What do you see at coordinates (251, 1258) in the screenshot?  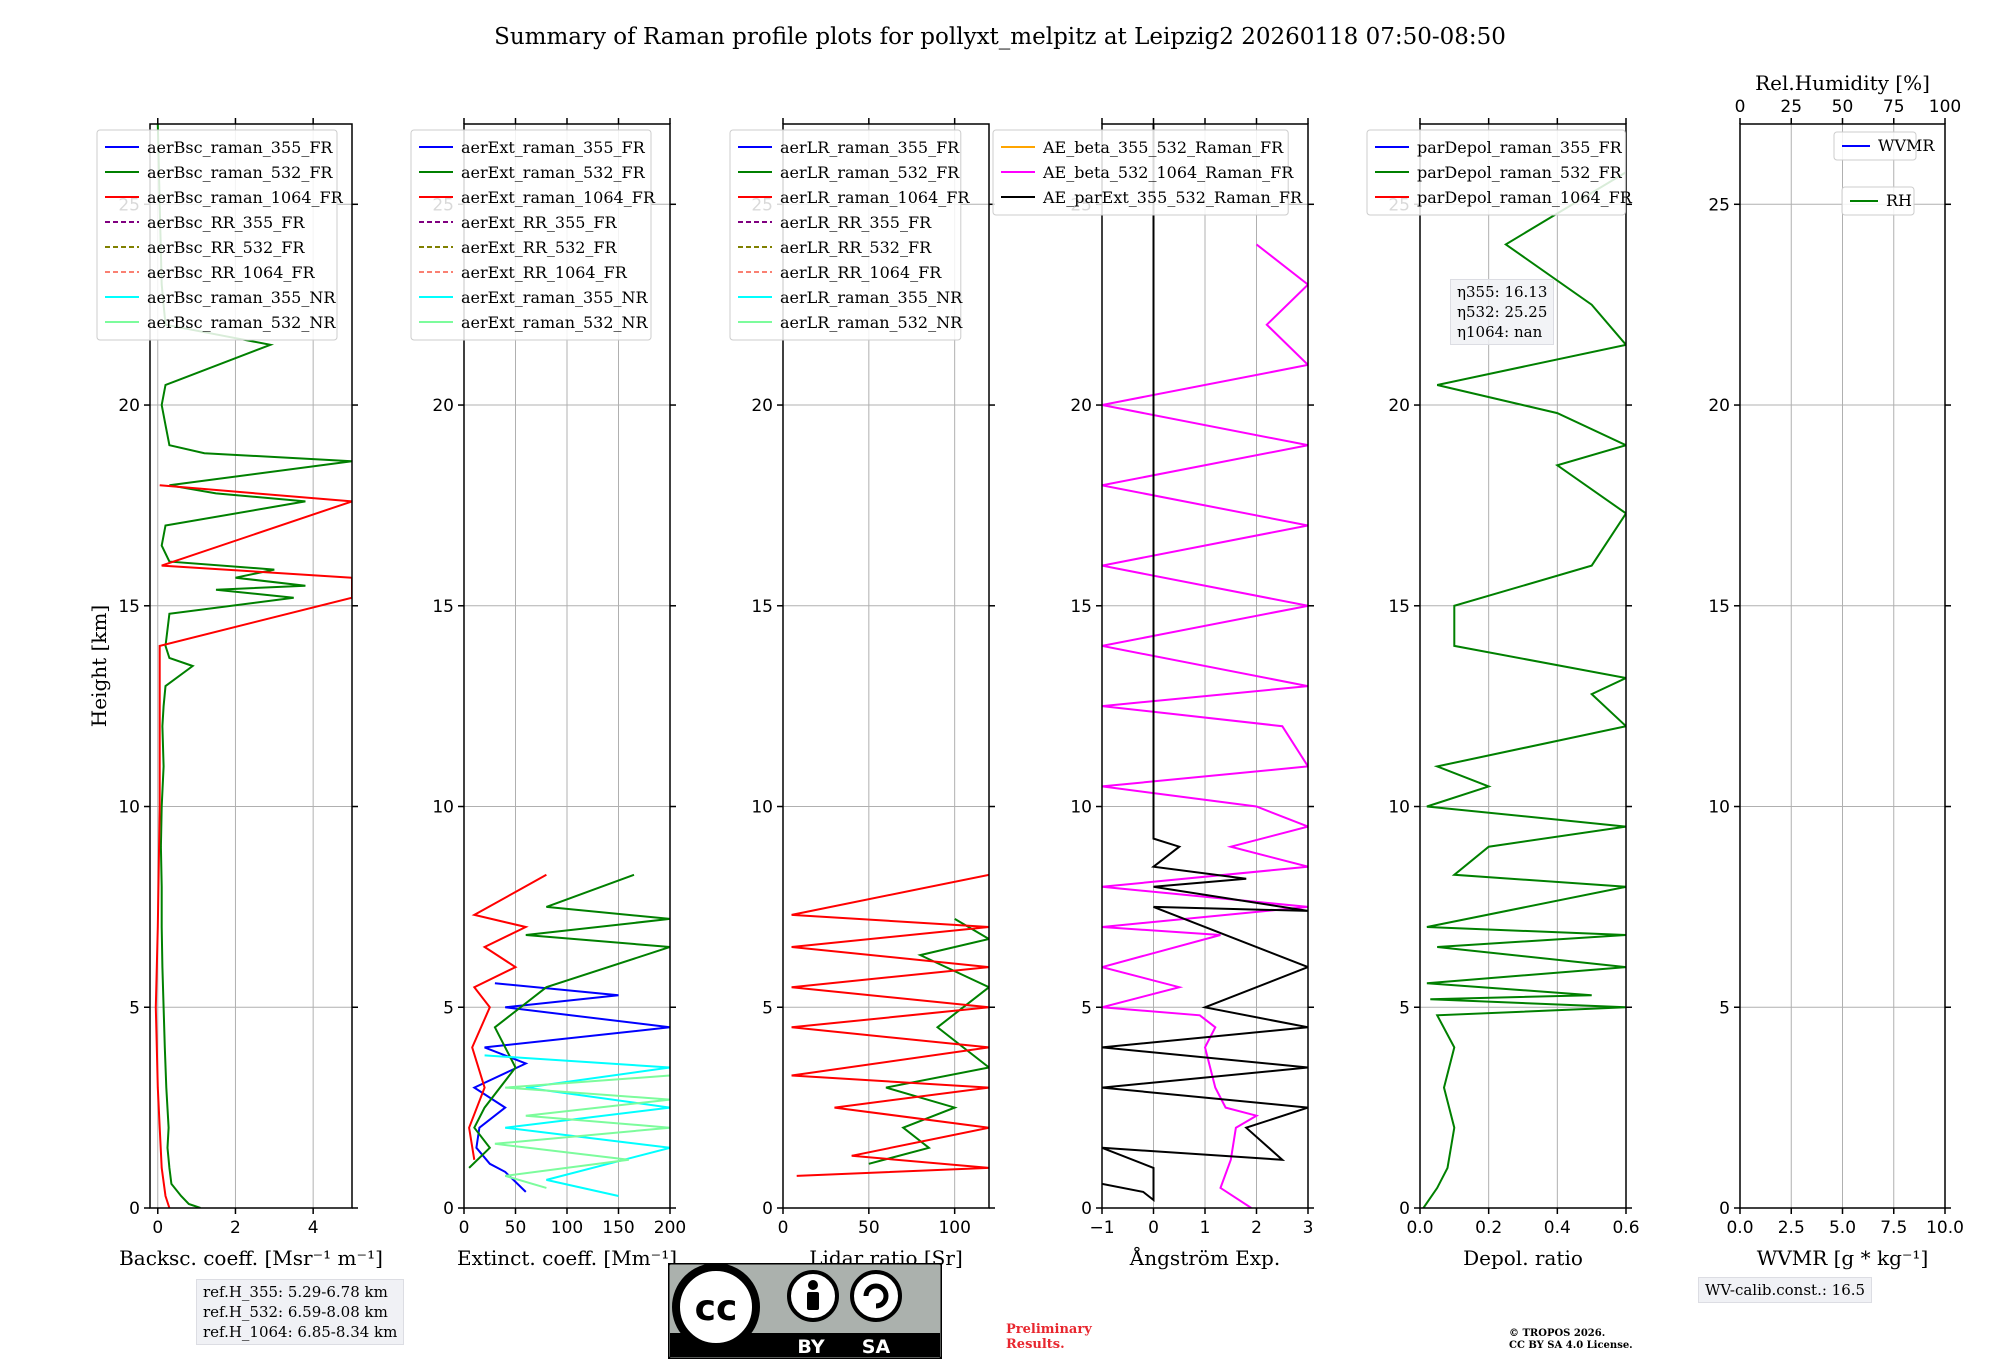 I see `x-axis-label: Backsc. coeff. [Msr⁻¹ m⁻¹]` at bounding box center [251, 1258].